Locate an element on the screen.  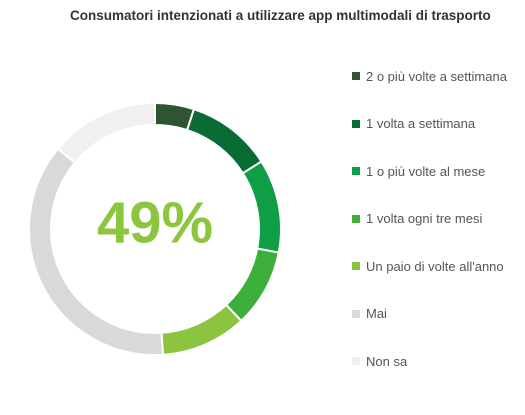
legend-label: Un paio di volte all'anno is located at coordinates (435, 266).